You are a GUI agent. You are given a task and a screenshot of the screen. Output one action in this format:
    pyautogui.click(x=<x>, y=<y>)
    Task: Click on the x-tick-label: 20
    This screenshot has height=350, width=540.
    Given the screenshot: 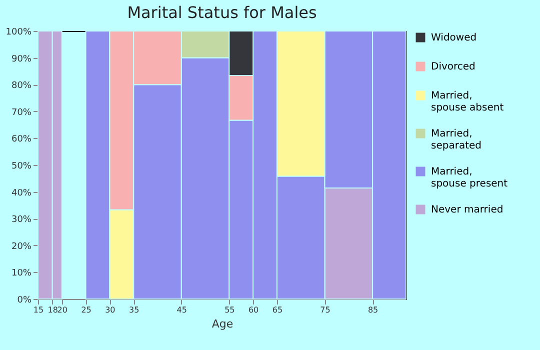 What is the action you would take?
    pyautogui.click(x=62, y=310)
    